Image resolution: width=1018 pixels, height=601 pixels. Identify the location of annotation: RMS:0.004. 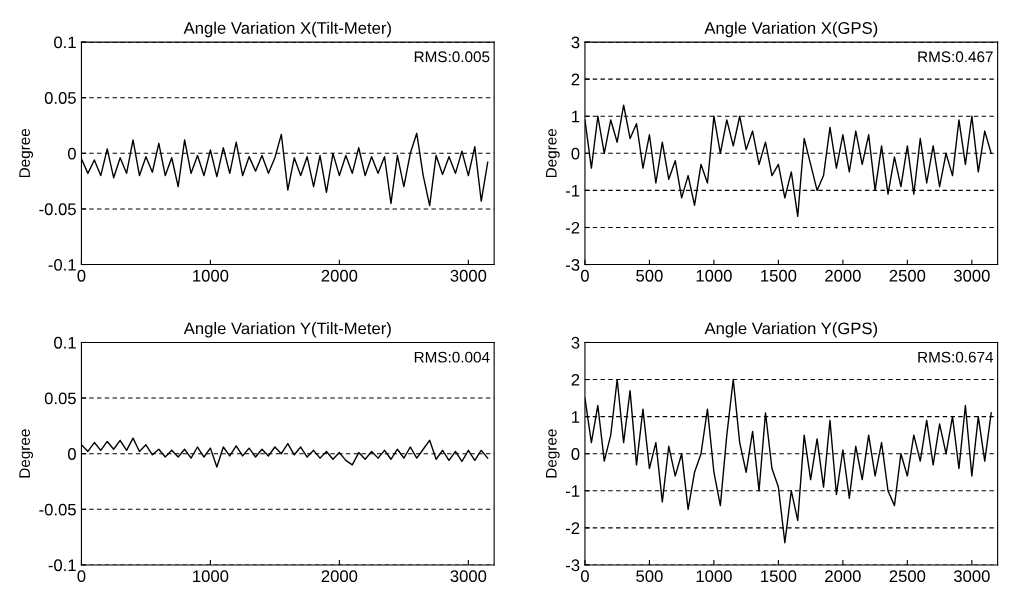
(452, 357).